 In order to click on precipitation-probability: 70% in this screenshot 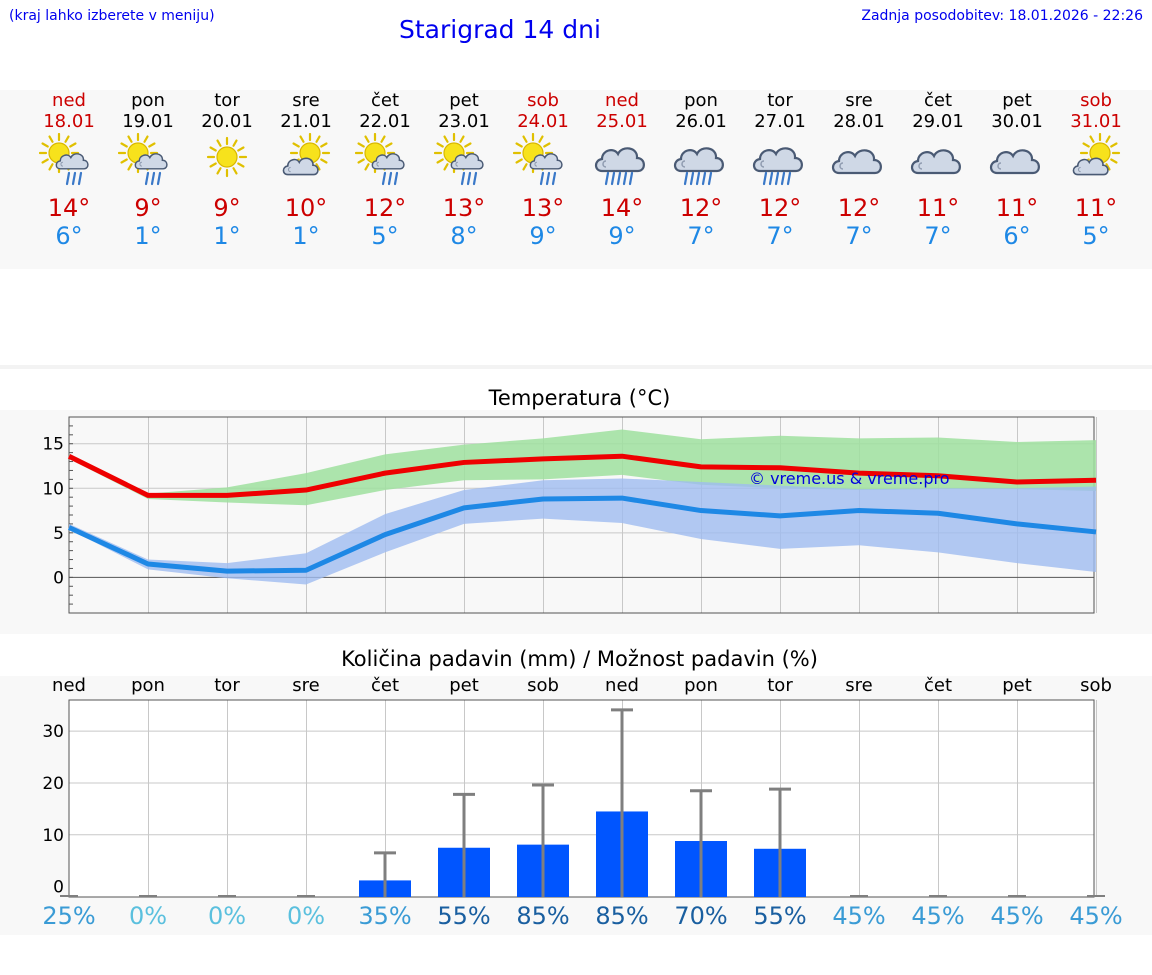, I will do `click(701, 916)`.